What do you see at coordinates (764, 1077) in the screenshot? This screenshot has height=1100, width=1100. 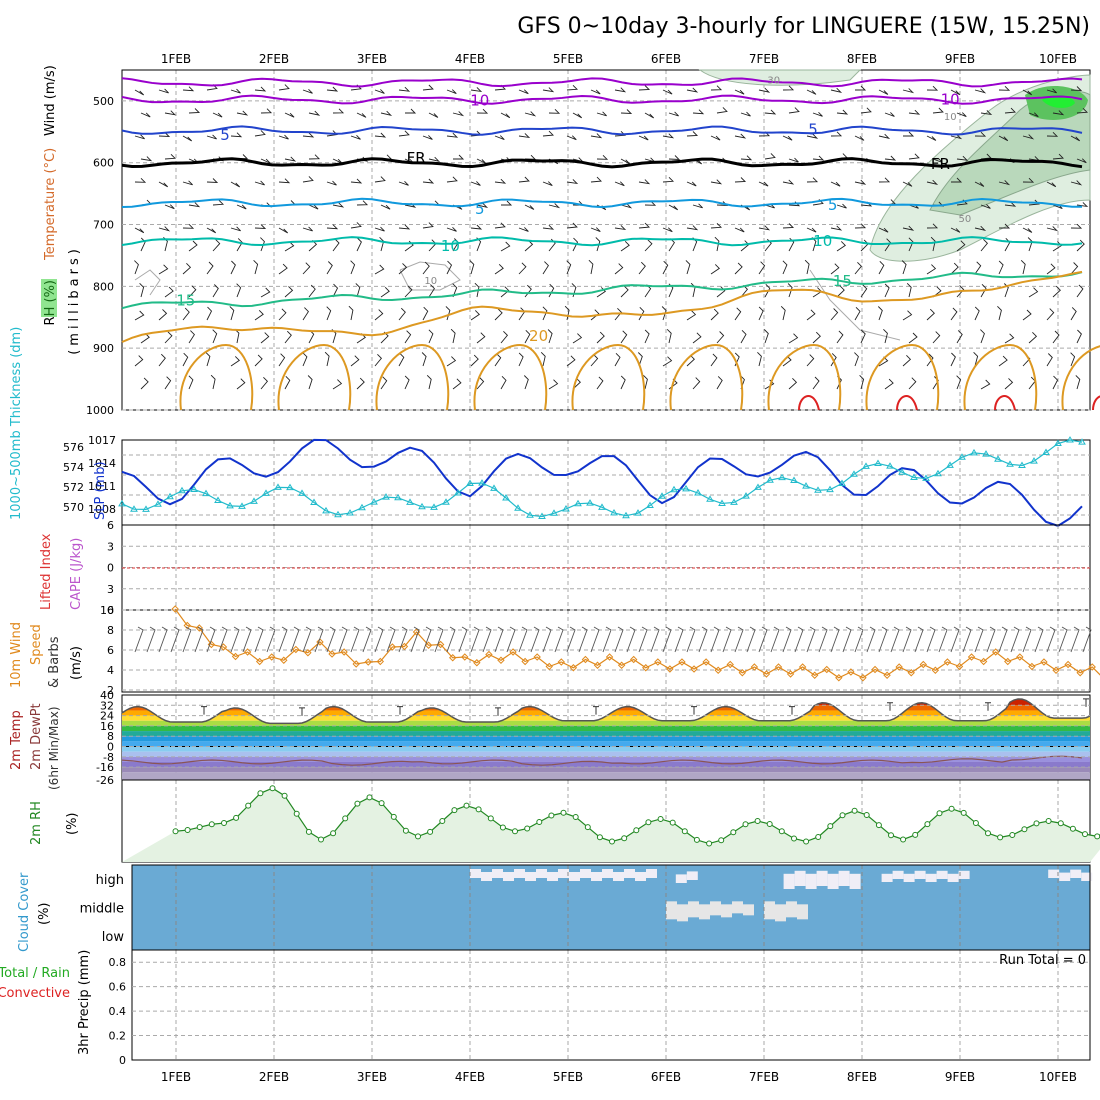 I see `date-label-bottom: 7FEB` at bounding box center [764, 1077].